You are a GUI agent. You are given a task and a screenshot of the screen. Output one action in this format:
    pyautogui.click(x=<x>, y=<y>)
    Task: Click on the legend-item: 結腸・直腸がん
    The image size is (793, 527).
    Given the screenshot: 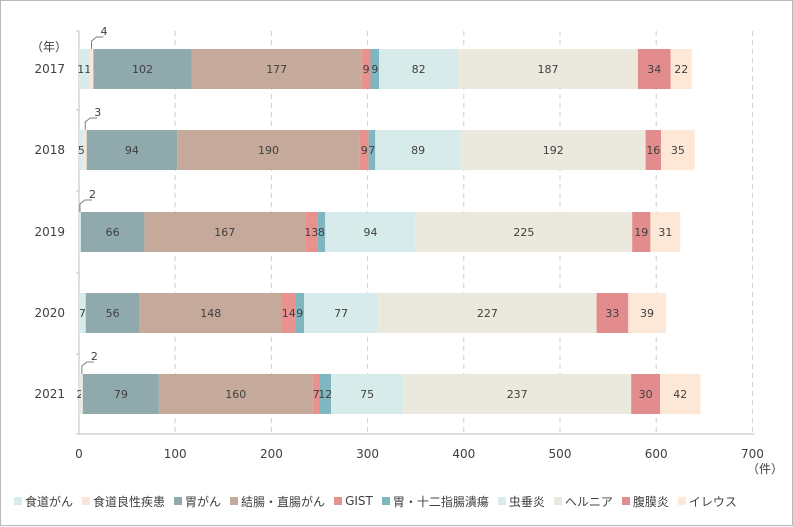 What is the action you would take?
    pyautogui.click(x=277, y=501)
    